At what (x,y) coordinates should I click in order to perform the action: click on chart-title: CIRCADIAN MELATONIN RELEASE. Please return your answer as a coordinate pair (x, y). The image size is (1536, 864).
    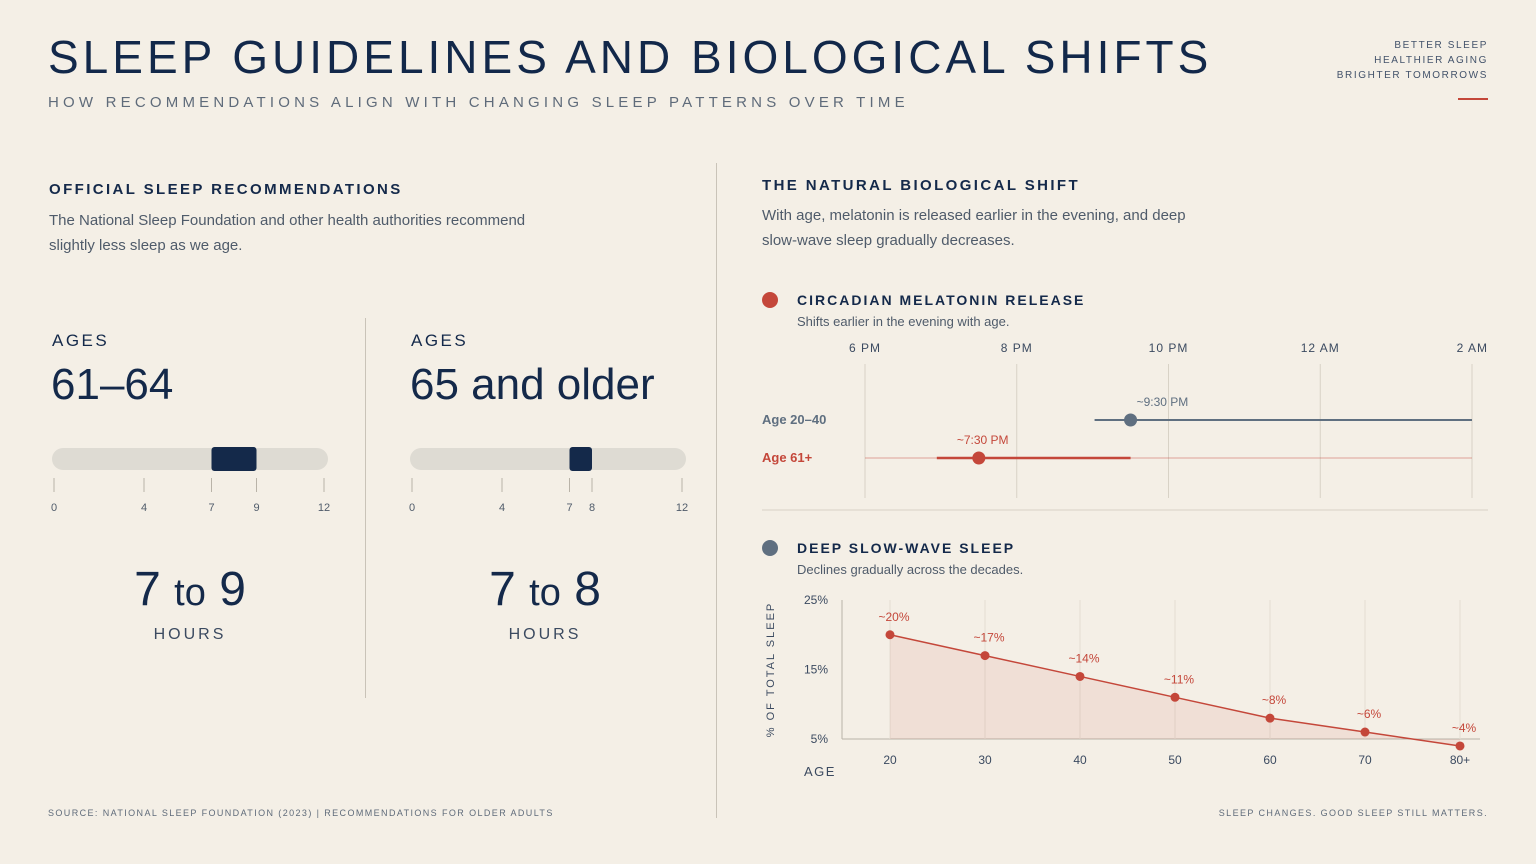
    Looking at the image, I should click on (941, 300).